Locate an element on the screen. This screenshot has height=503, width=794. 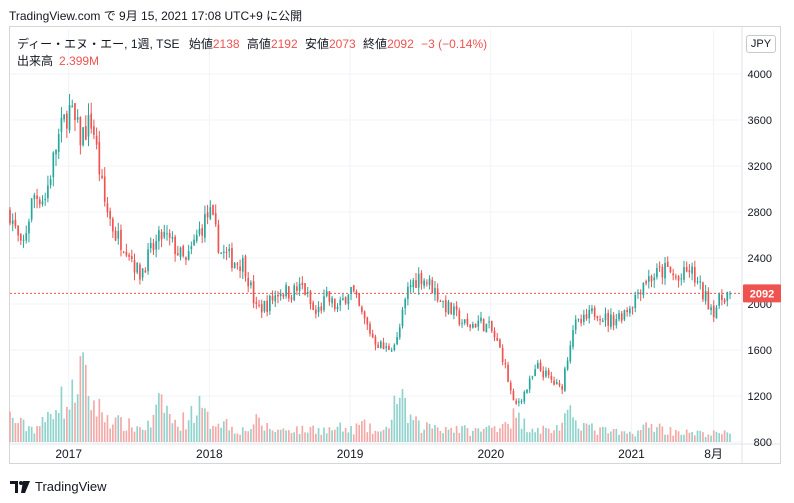
footer-brand: TradingView is located at coordinates (58, 486).